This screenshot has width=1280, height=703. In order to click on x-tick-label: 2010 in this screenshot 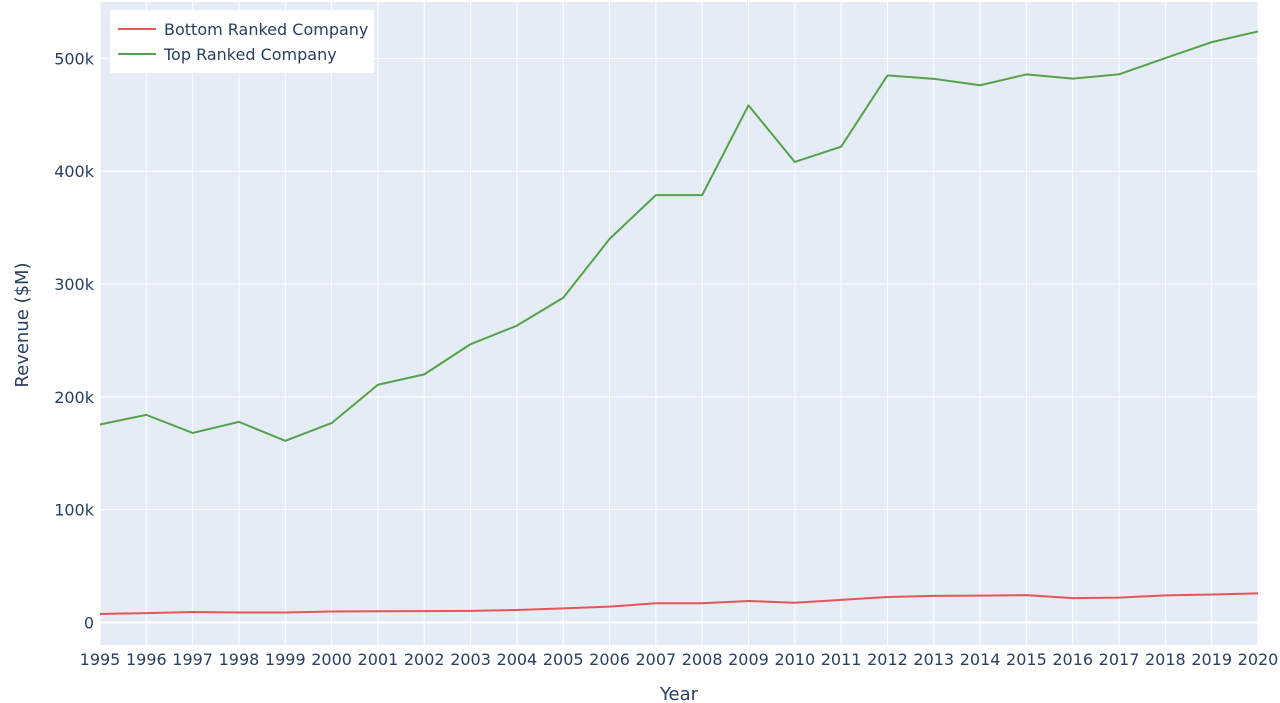, I will do `click(794, 659)`.